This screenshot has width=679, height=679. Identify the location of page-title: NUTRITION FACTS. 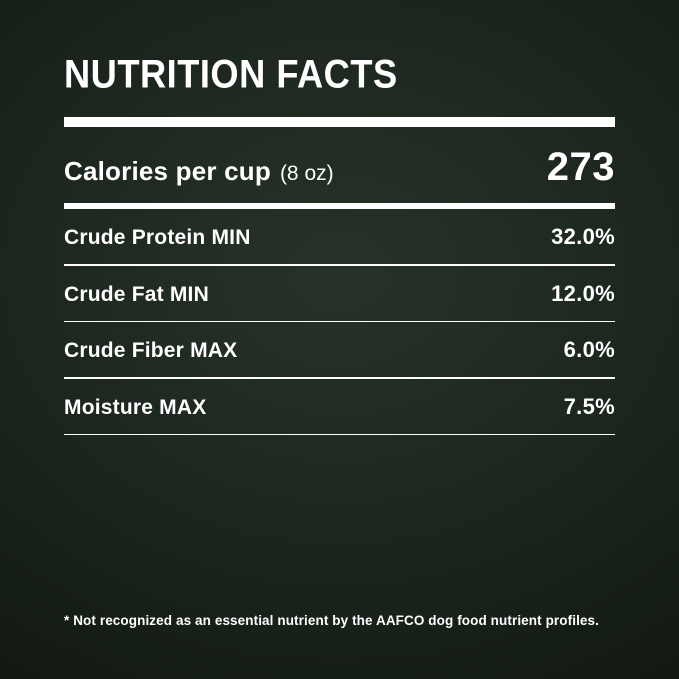
(231, 74).